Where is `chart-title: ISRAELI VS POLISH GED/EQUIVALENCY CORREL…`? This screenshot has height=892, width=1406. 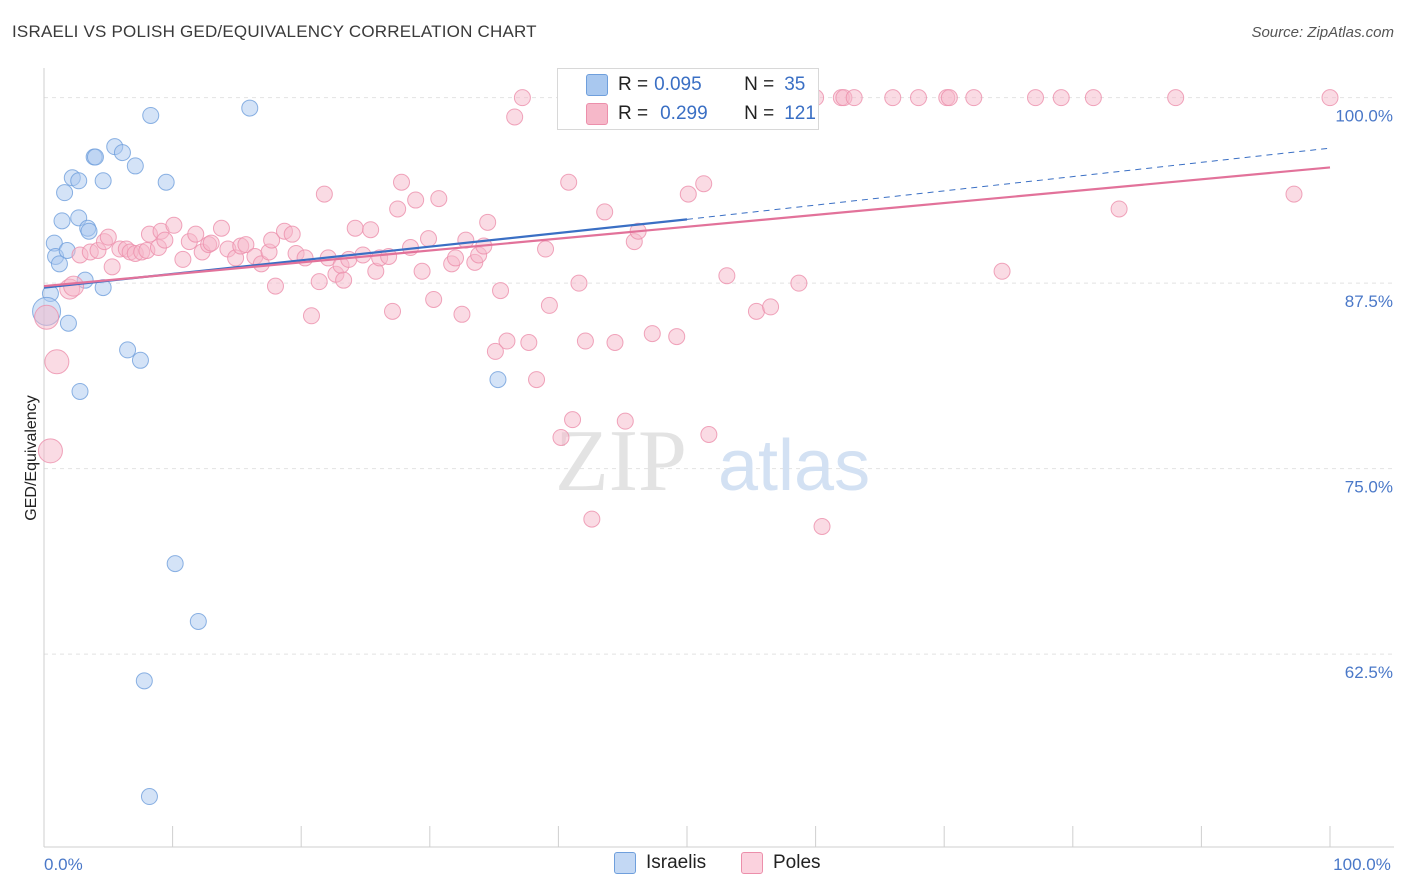
chart-title: ISRAELI VS POLISH GED/EQUIVALENCY CORREL… is located at coordinates (274, 31).